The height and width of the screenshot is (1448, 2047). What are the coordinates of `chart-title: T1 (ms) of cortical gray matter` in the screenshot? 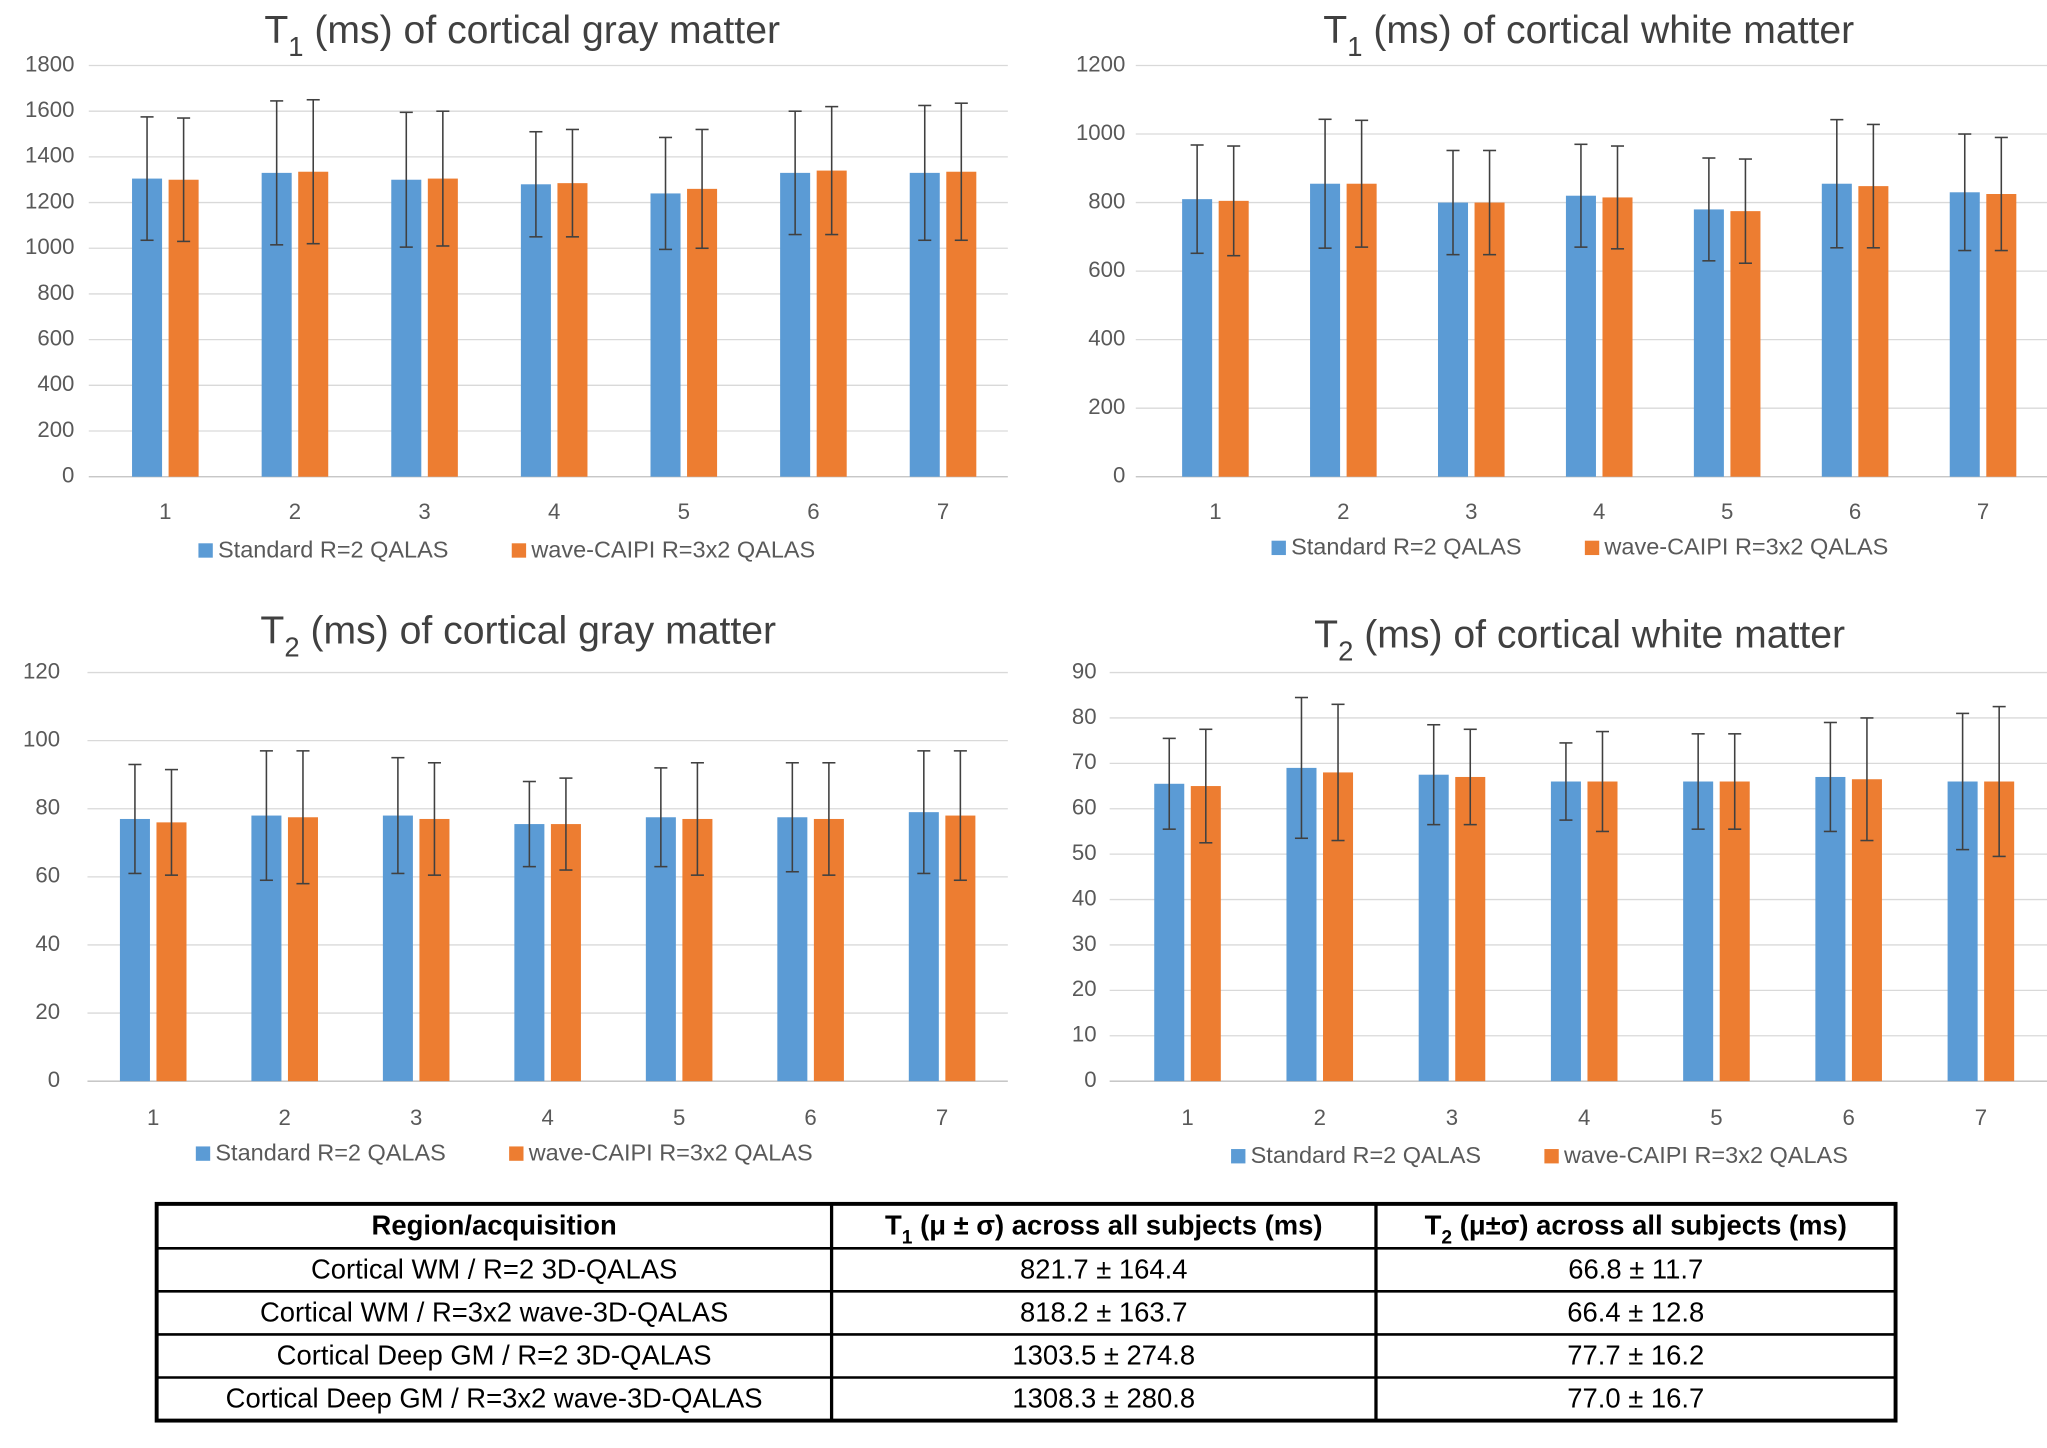 It's located at (522, 35).